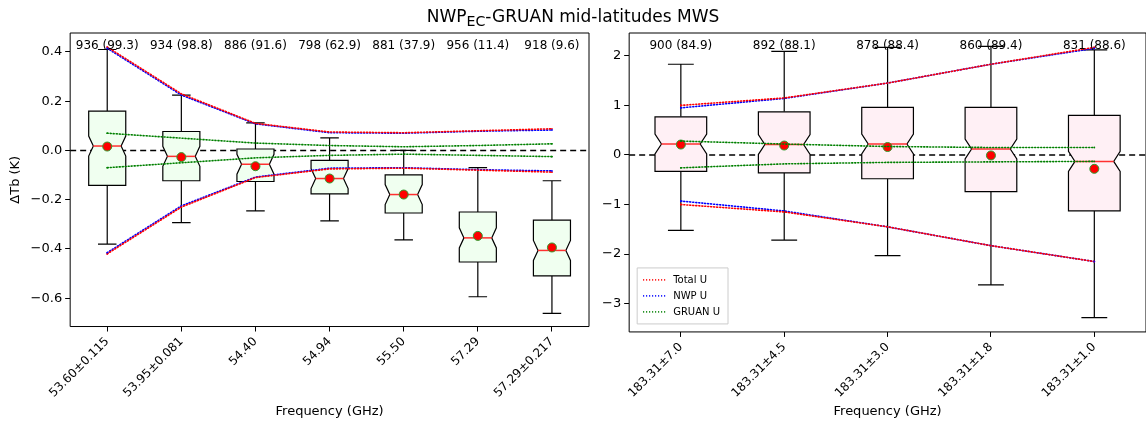  Describe the element at coordinates (611, 303) in the screenshot. I see `y-tick-label: −3` at that location.